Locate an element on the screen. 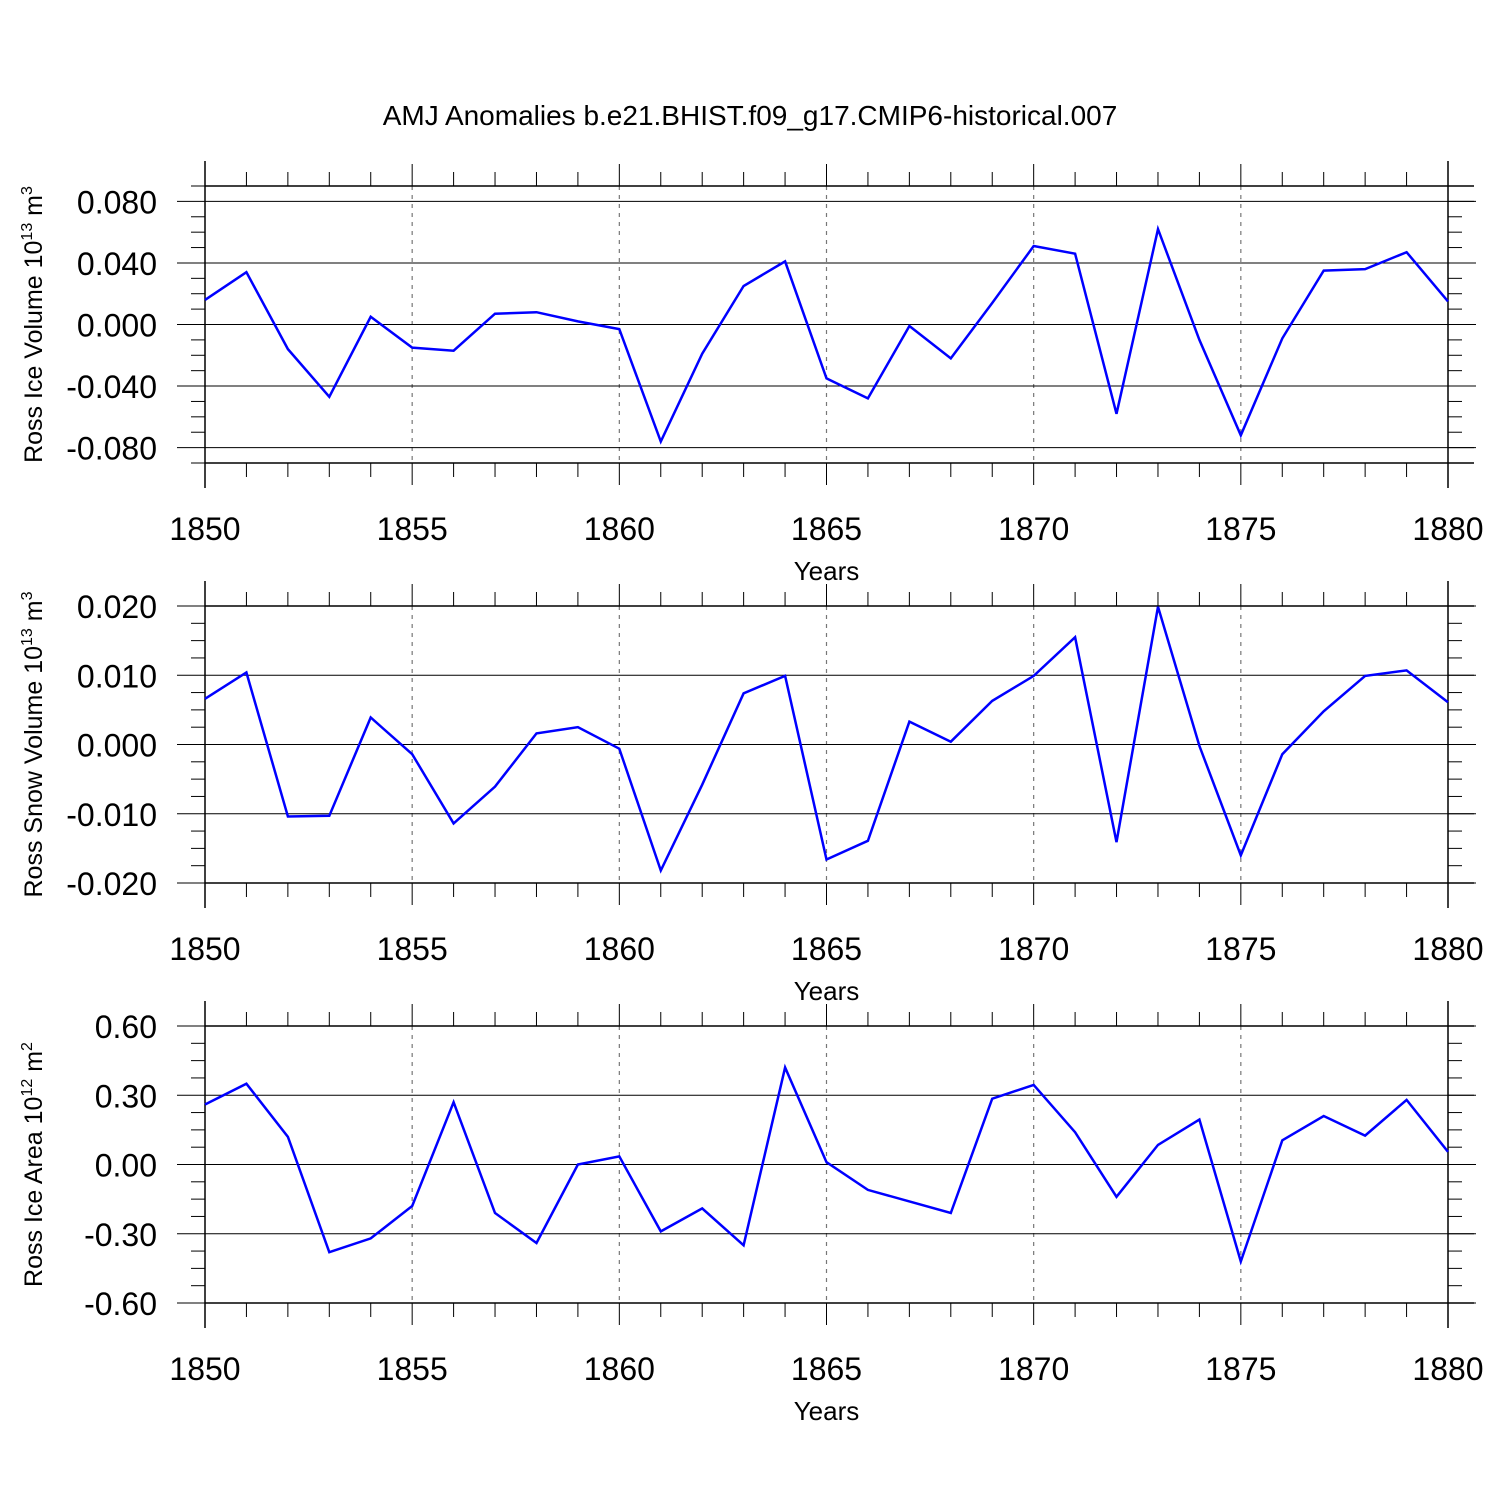  y-axis-label: Ross Ice Area 1012 m2 is located at coordinates (33, 1164).